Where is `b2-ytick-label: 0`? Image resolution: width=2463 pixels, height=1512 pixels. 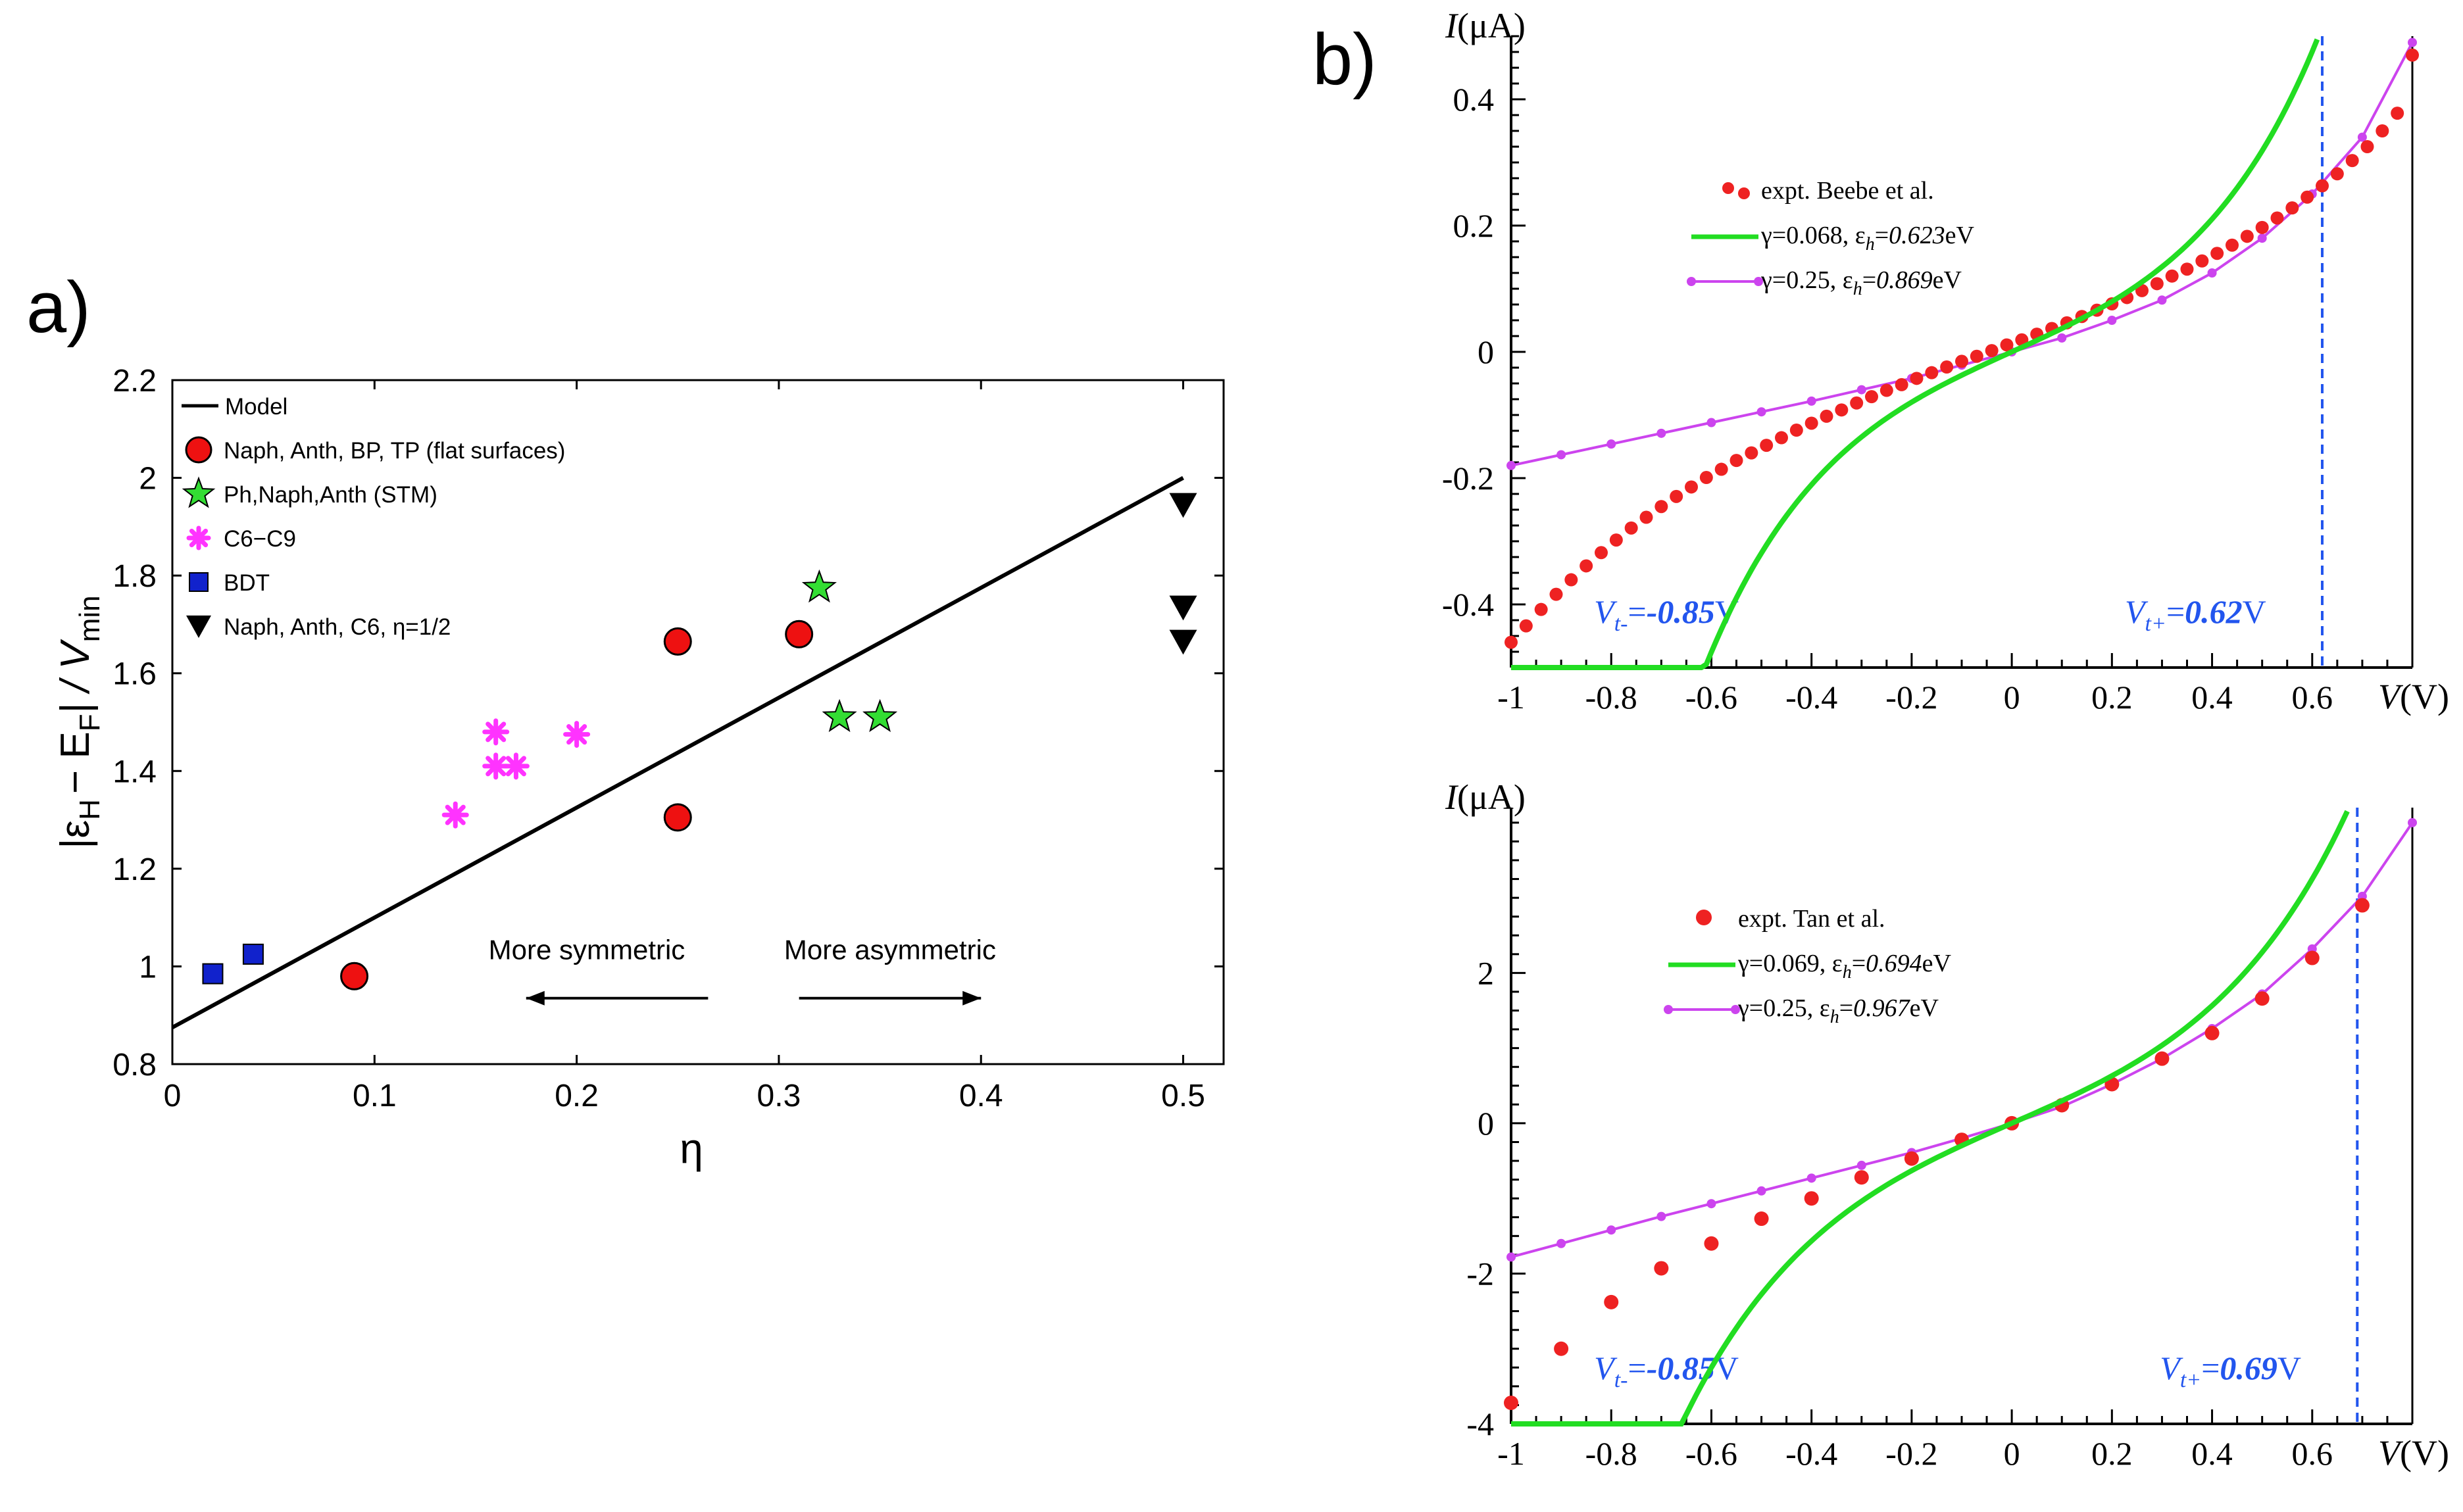 b2-ytick-label: 0 is located at coordinates (1486, 1123).